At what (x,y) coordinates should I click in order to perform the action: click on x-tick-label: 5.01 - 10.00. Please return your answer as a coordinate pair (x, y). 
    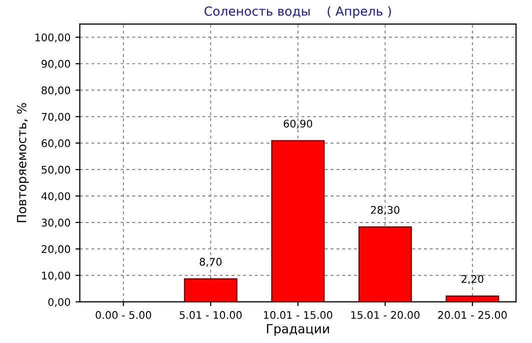
    Looking at the image, I should click on (211, 315).